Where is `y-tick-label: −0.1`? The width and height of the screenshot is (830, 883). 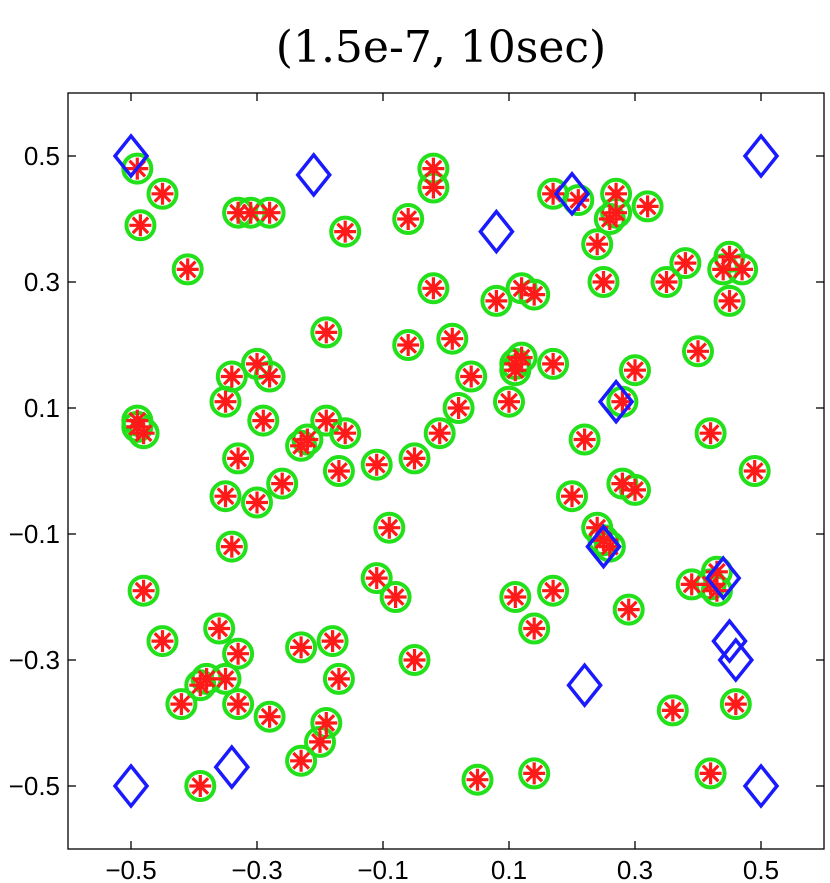
y-tick-label: −0.1 is located at coordinates (34, 534).